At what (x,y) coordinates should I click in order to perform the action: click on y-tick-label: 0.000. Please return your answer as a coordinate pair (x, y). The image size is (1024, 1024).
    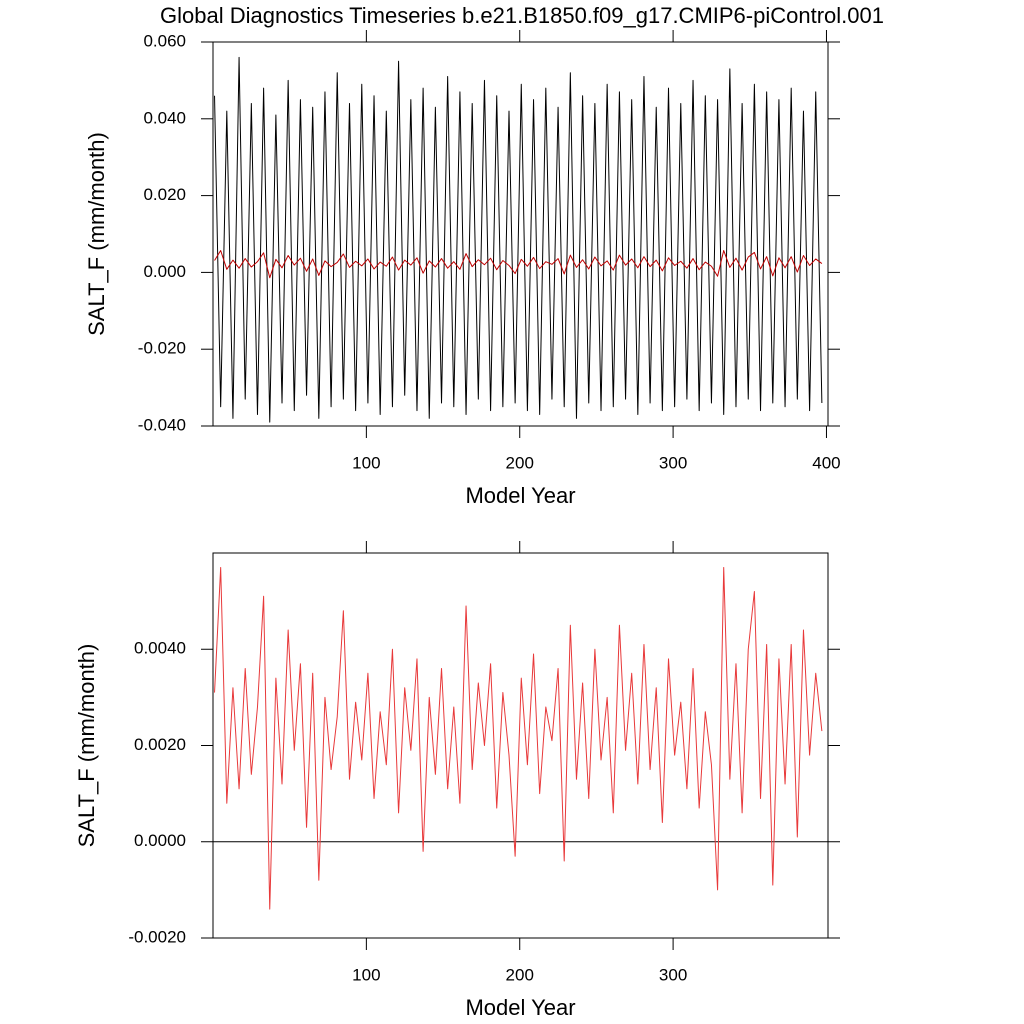
    Looking at the image, I should click on (164, 271).